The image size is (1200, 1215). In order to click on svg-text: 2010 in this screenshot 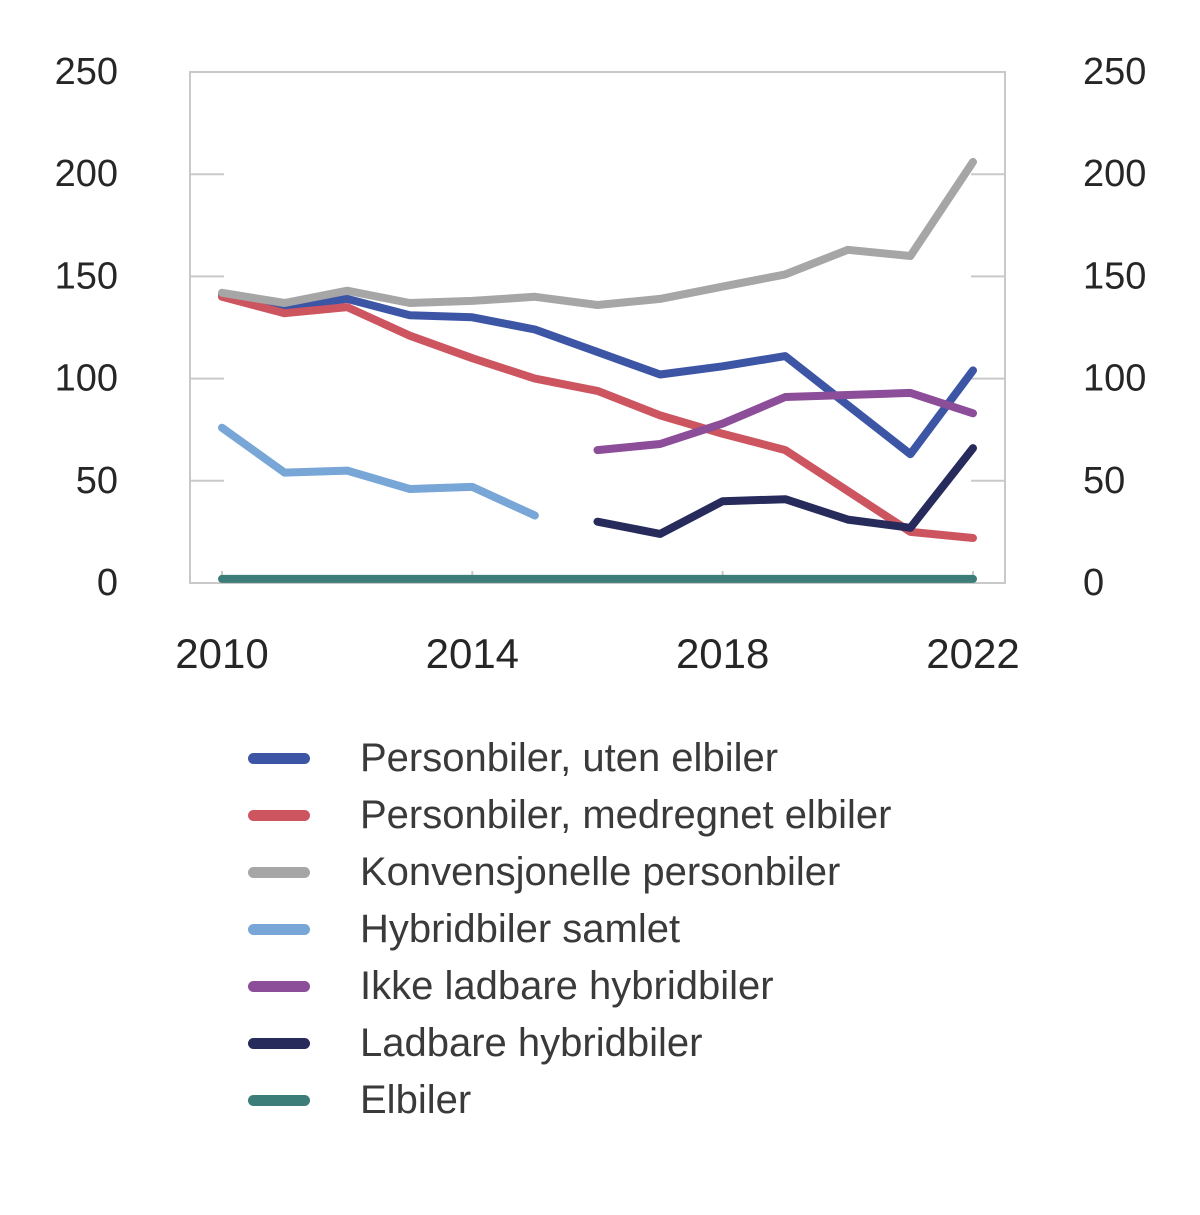, I will do `click(221, 653)`.